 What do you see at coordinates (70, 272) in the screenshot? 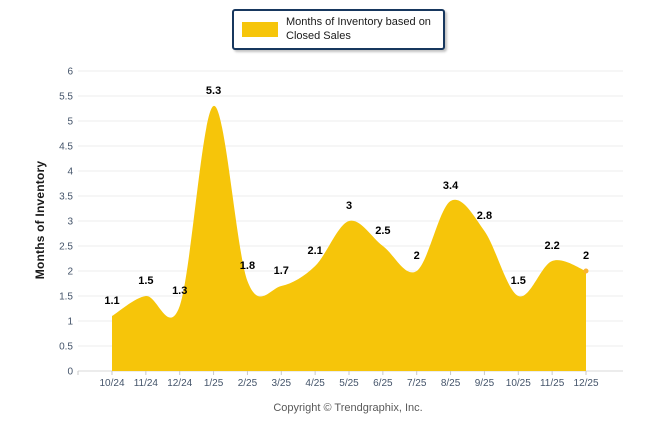
I see `y-axis-label: 2` at bounding box center [70, 272].